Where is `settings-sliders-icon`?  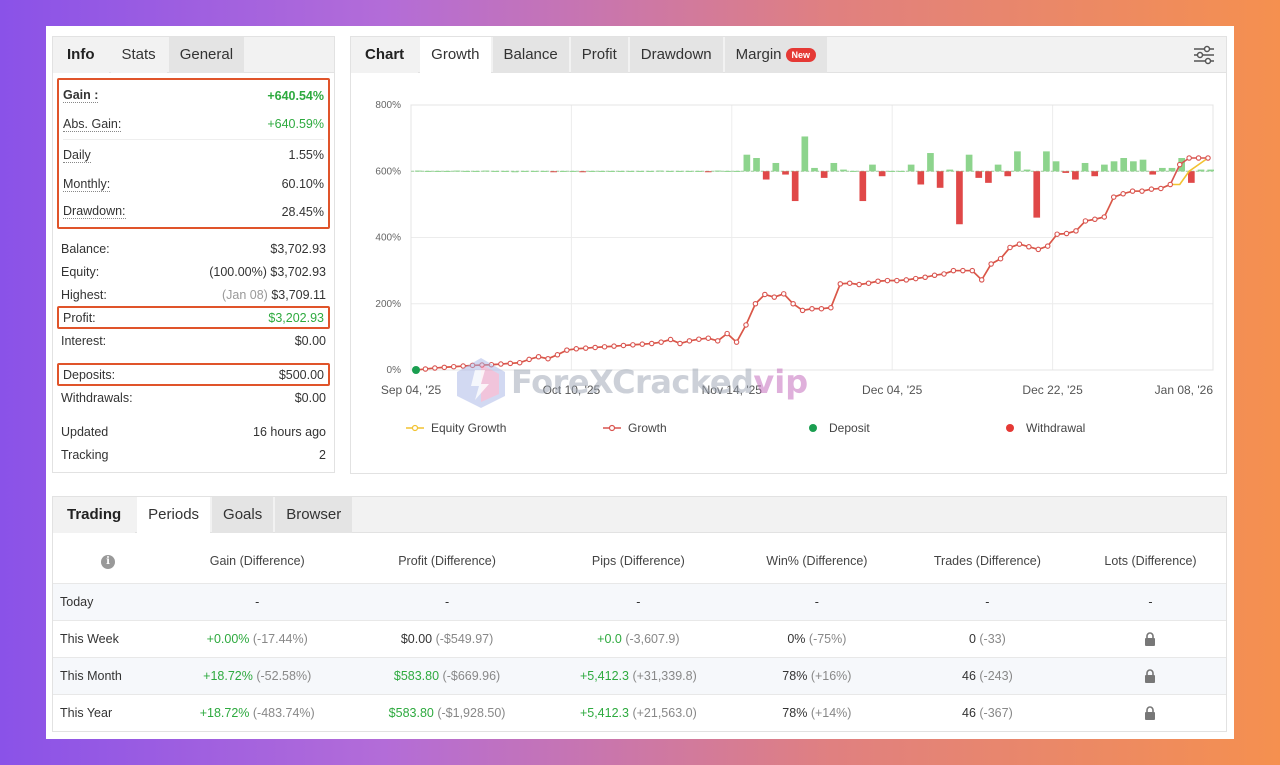 settings-sliders-icon is located at coordinates (1204, 55).